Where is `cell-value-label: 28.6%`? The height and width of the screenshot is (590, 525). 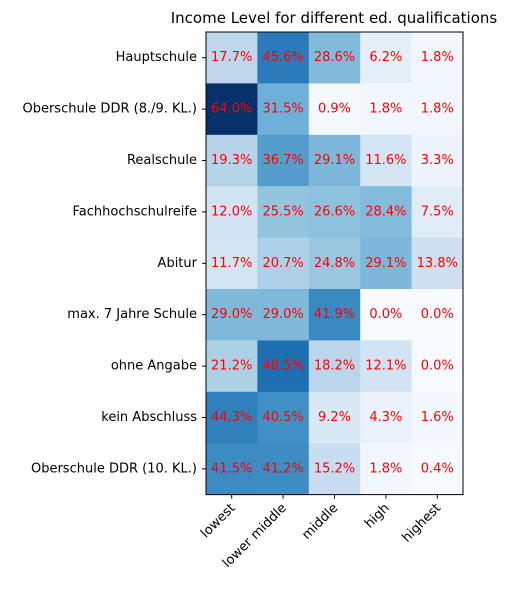
cell-value-label: 28.6% is located at coordinates (334, 57).